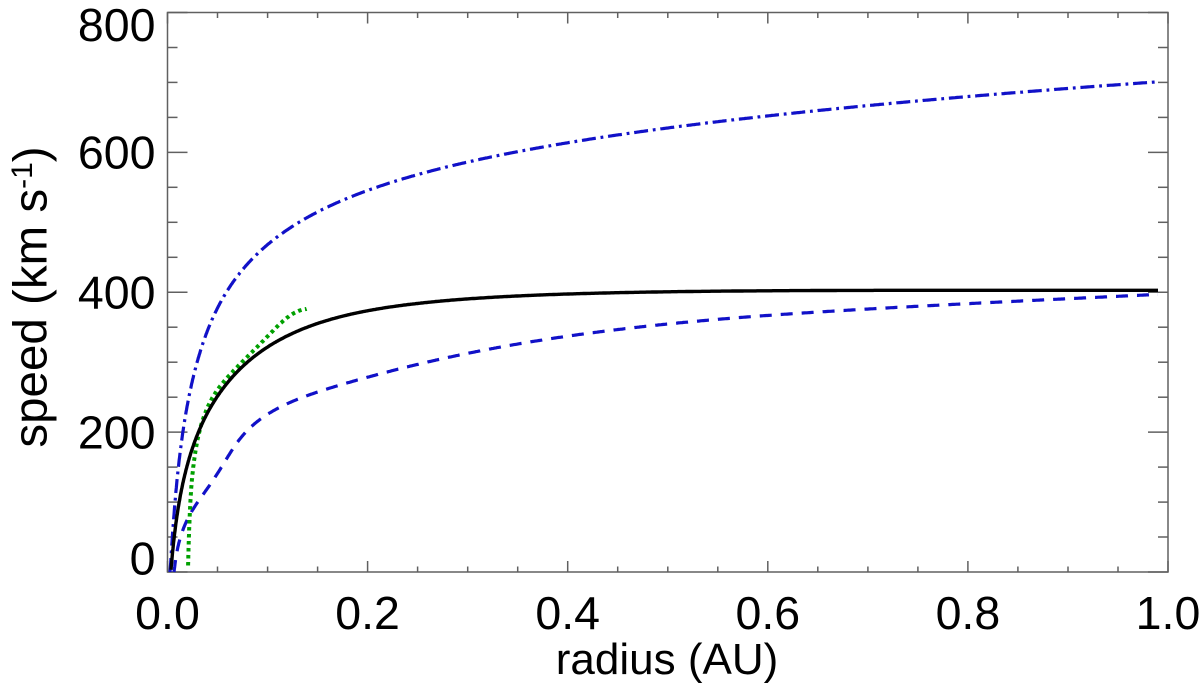 Image resolution: width=1200 pixels, height=690 pixels. What do you see at coordinates (117, 152) in the screenshot?
I see `svg-text: 600` at bounding box center [117, 152].